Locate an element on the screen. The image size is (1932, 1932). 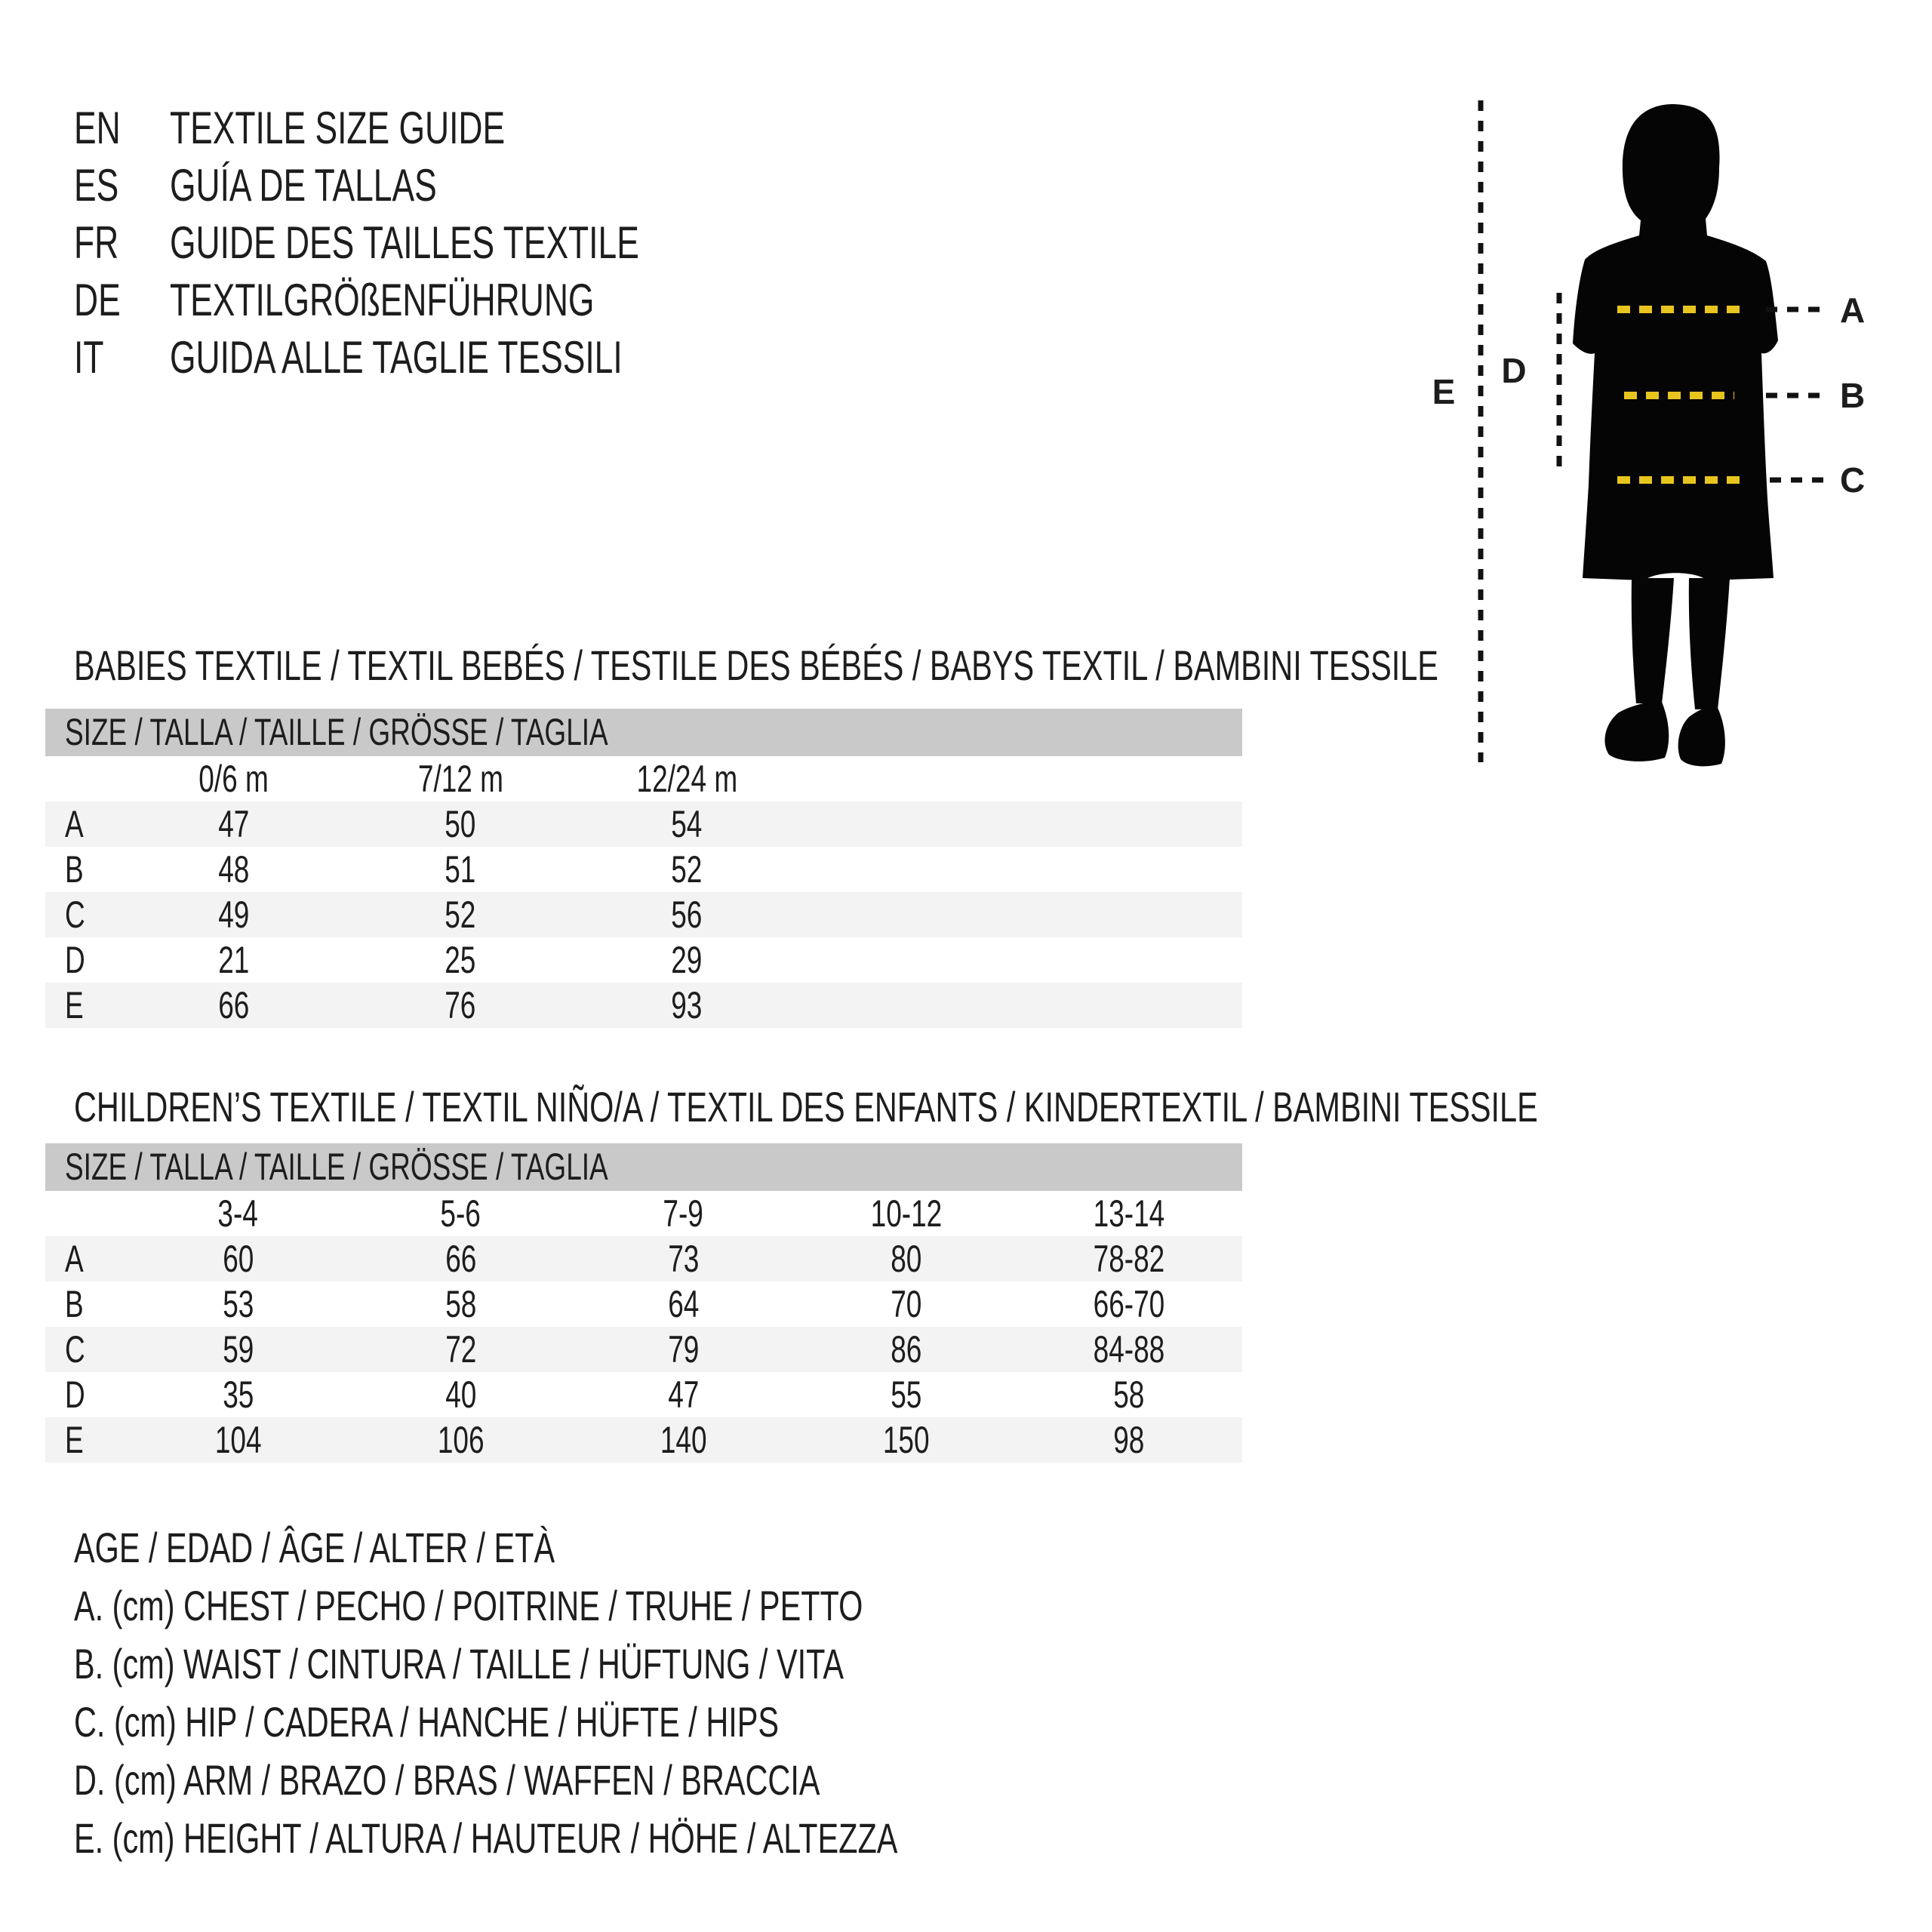
child-leg-right is located at coordinates (1709, 643).